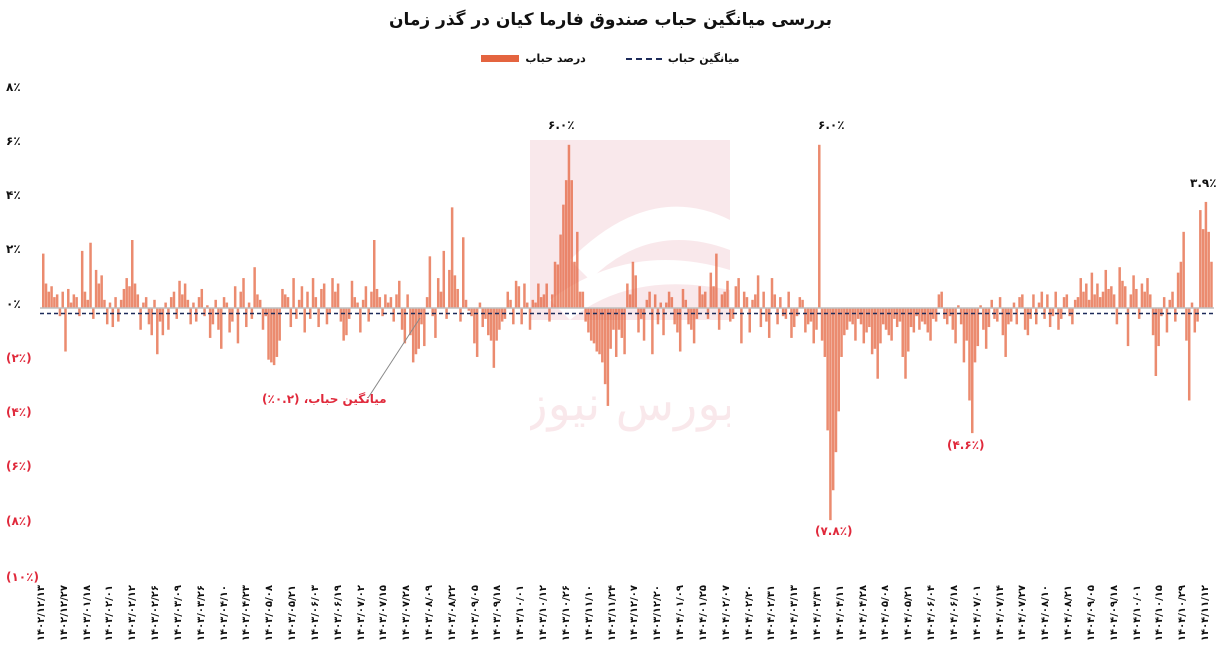 The image size is (1221, 645). What do you see at coordinates (834, 531) in the screenshot?
I see `annotation-trough-1: (۷.۸٪)` at bounding box center [834, 531].